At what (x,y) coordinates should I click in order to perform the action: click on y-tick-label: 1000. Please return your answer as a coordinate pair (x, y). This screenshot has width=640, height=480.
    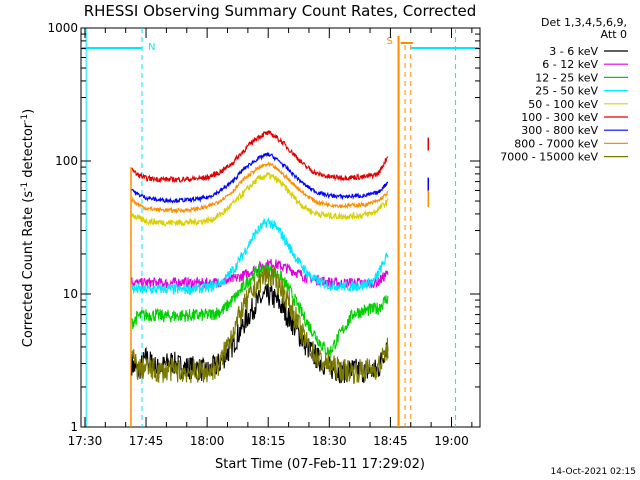
    Looking at the image, I should click on (62, 28).